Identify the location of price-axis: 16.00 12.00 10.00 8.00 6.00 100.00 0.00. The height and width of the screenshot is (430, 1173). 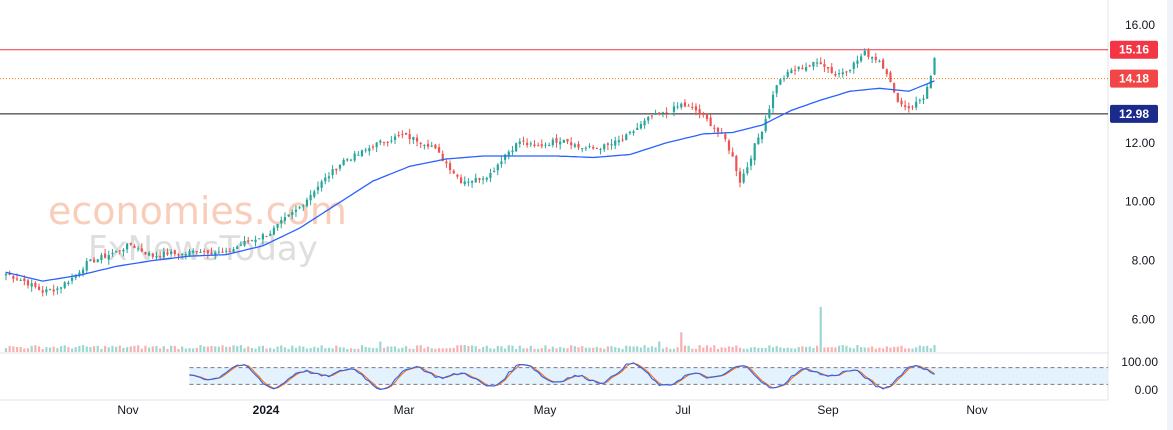
(1139, 207).